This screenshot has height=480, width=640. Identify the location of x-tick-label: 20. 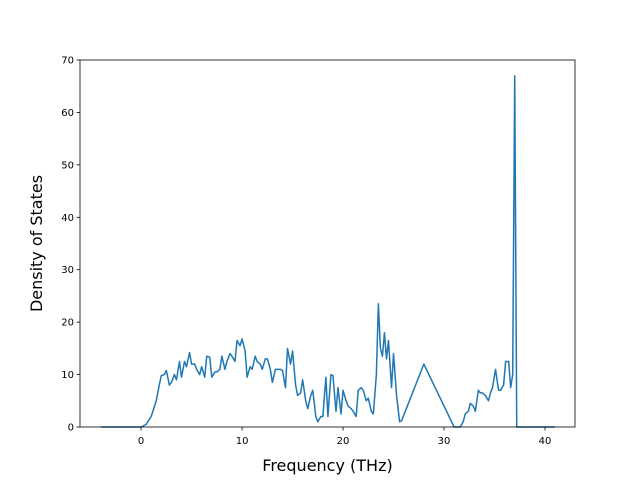
(343, 441).